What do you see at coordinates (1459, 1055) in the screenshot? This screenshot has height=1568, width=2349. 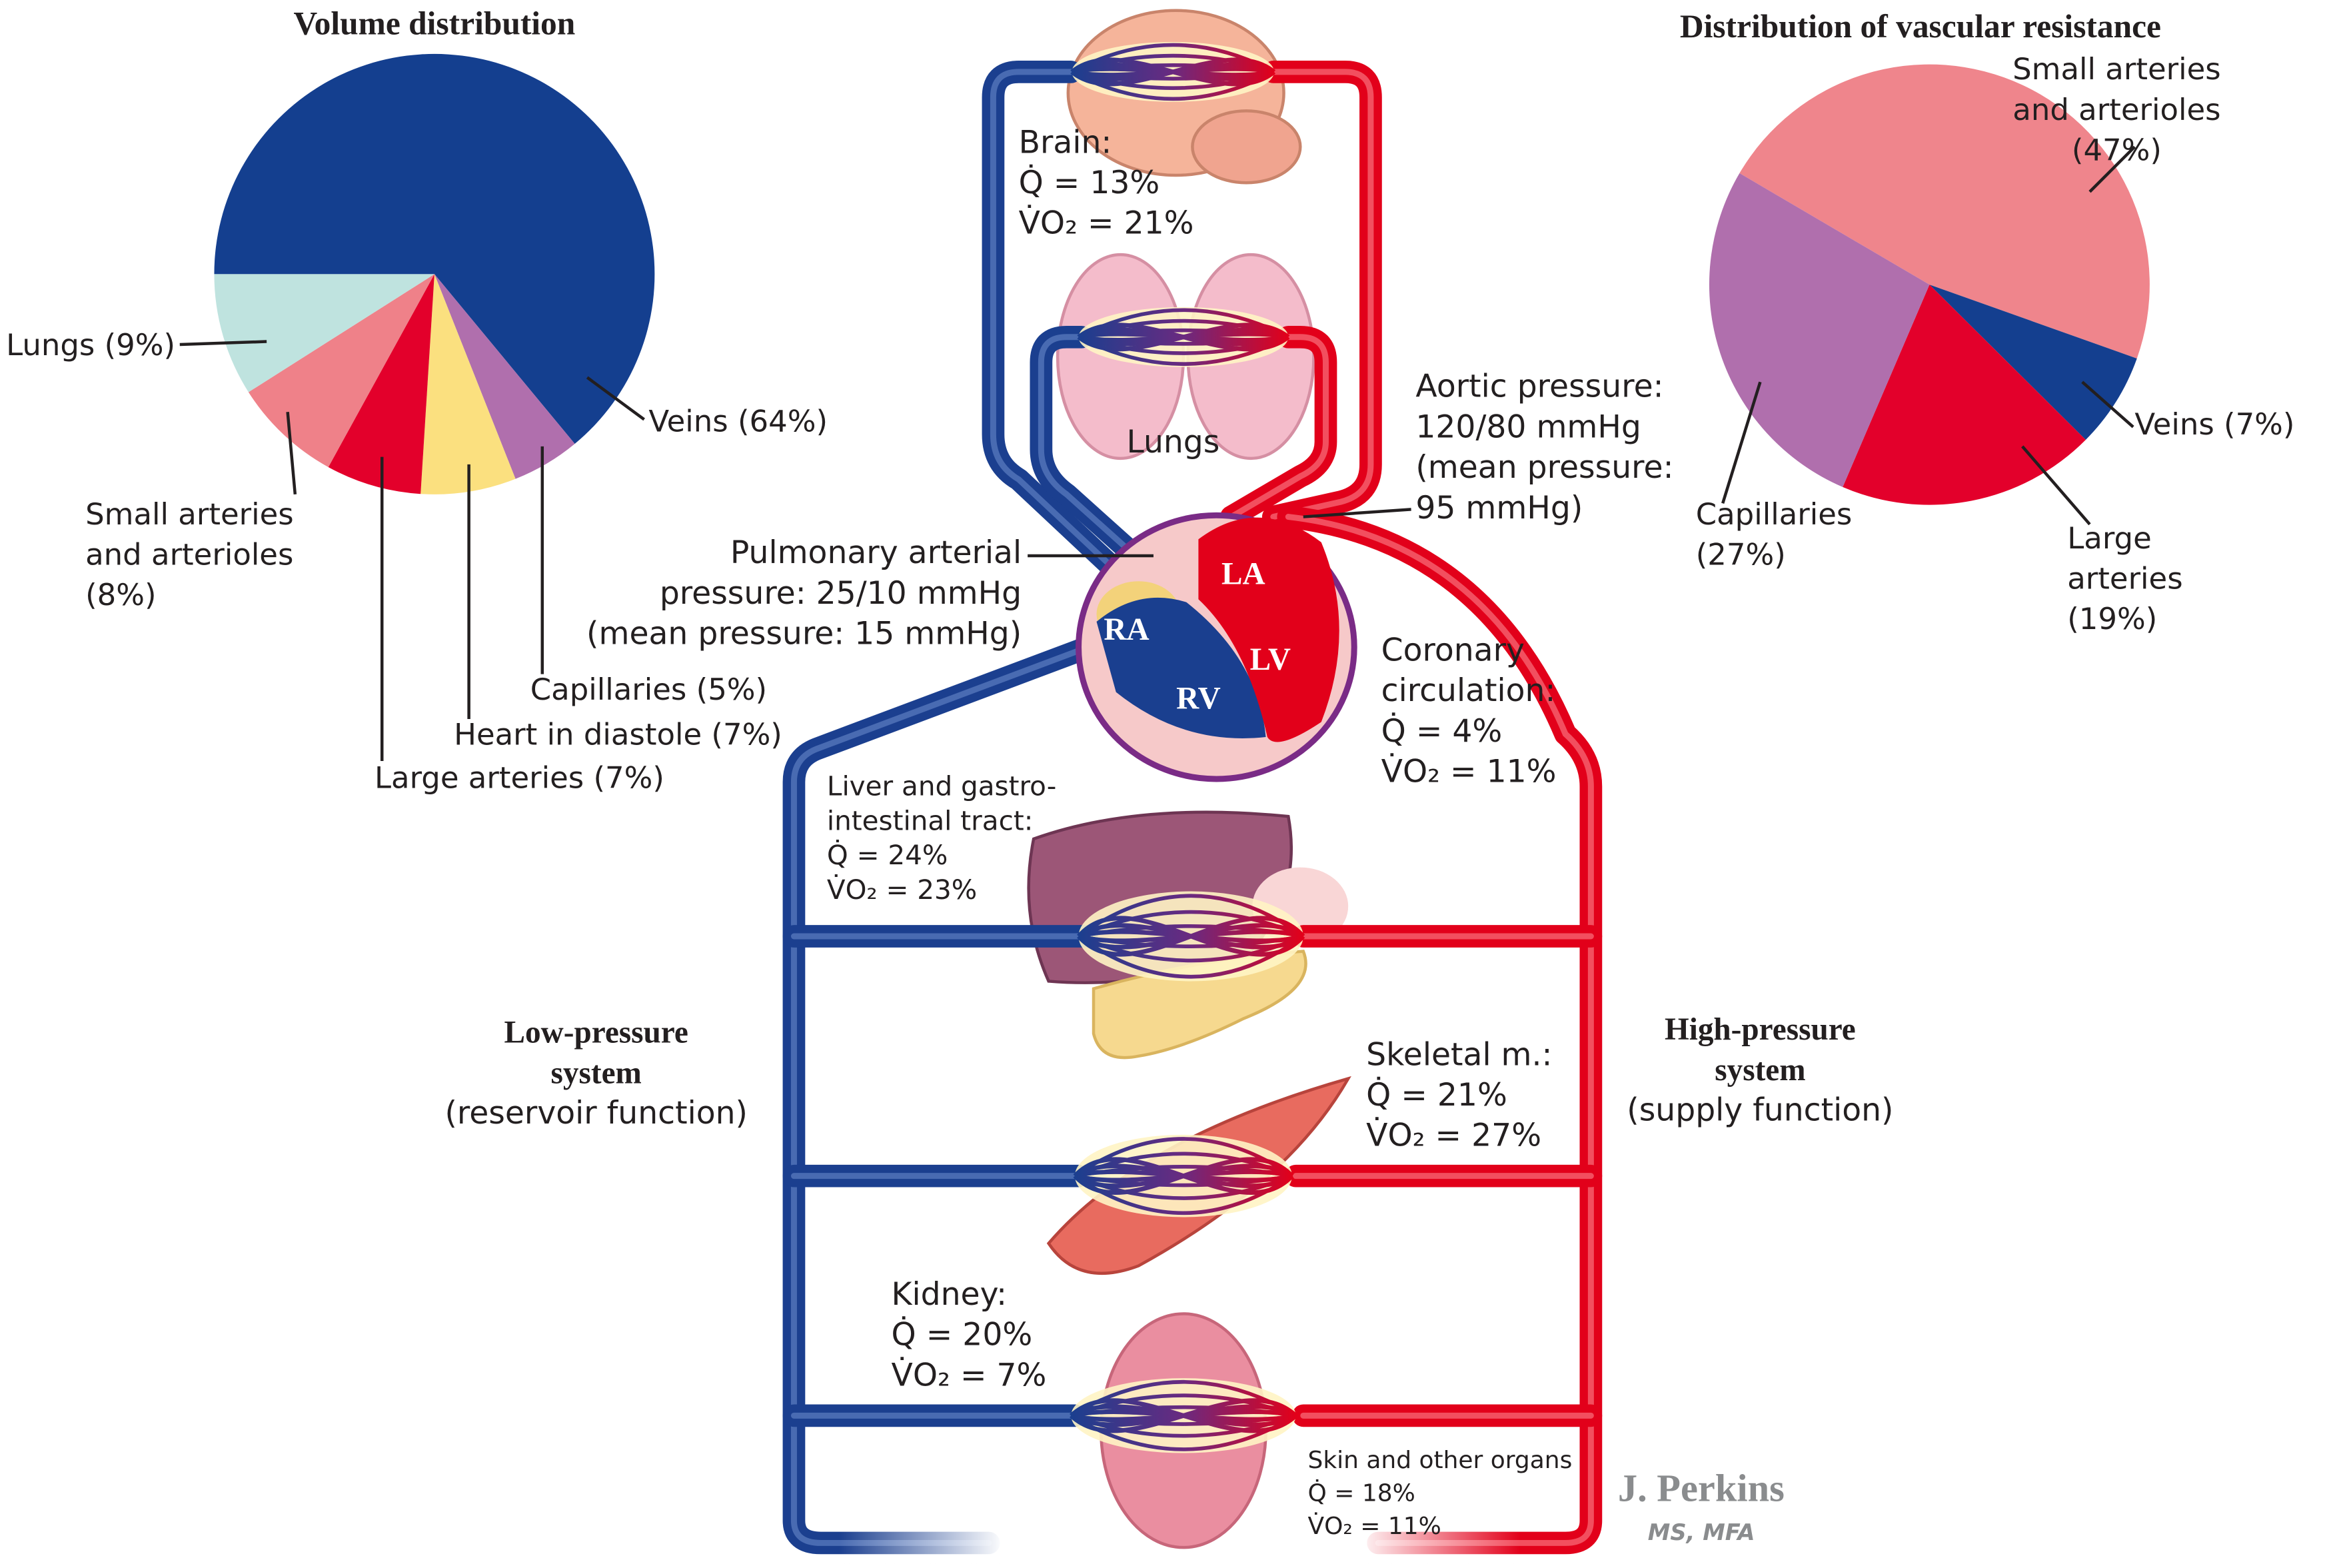 I see `organ-label: Skeletal m.:` at bounding box center [1459, 1055].